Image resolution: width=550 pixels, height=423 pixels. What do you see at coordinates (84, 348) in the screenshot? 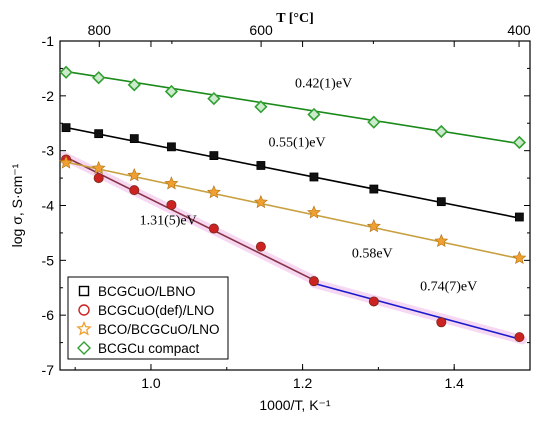
I see `legend-marker-diamond` at bounding box center [84, 348].